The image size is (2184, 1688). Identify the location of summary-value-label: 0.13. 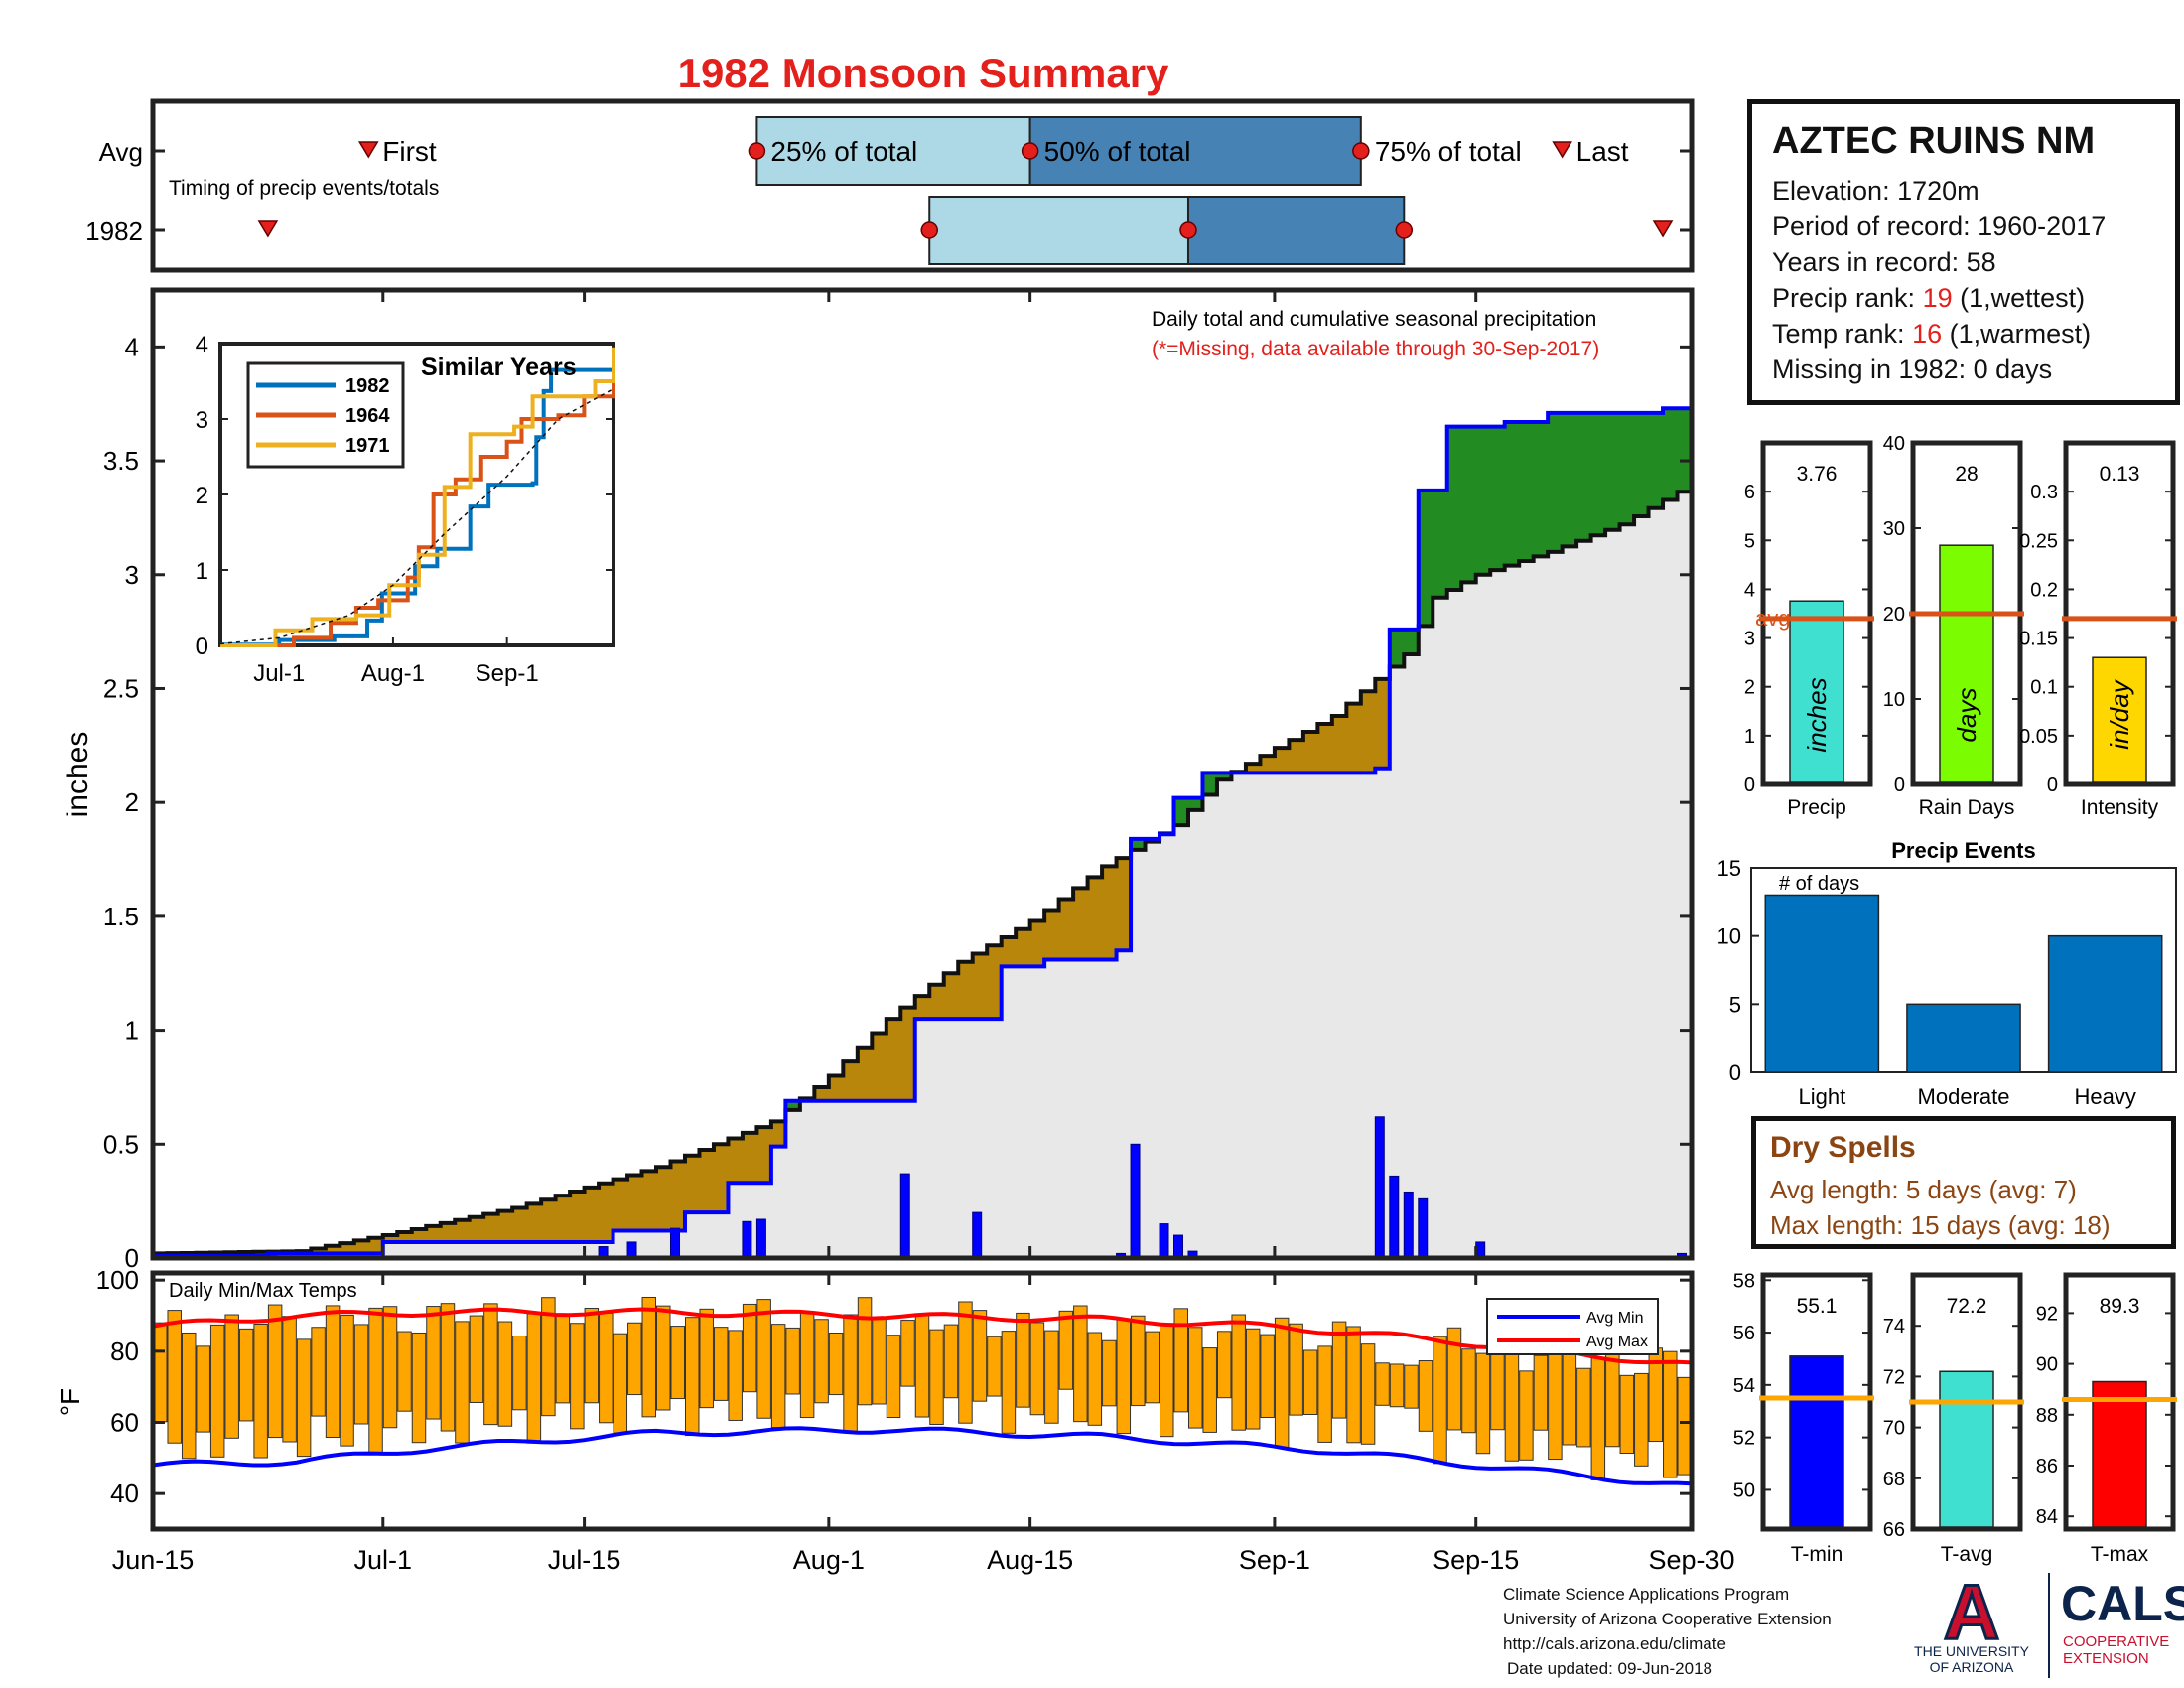
(2120, 474).